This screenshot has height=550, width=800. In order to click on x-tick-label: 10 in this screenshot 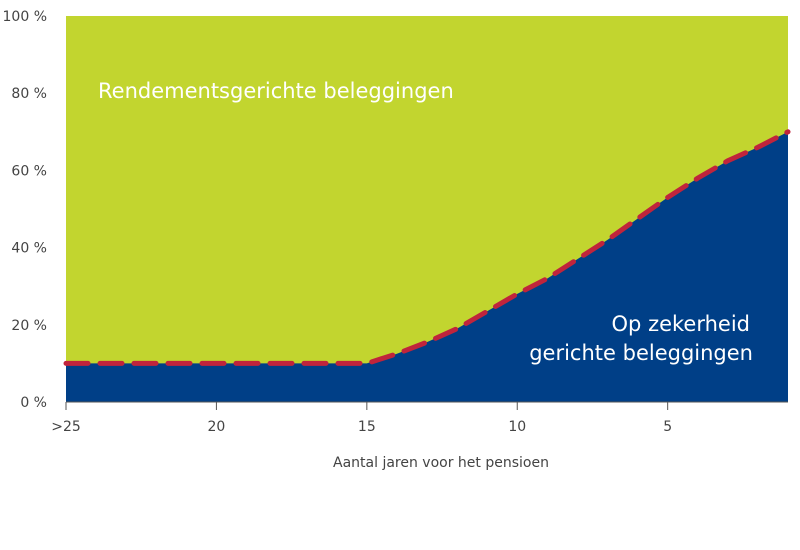, I will do `click(517, 427)`.